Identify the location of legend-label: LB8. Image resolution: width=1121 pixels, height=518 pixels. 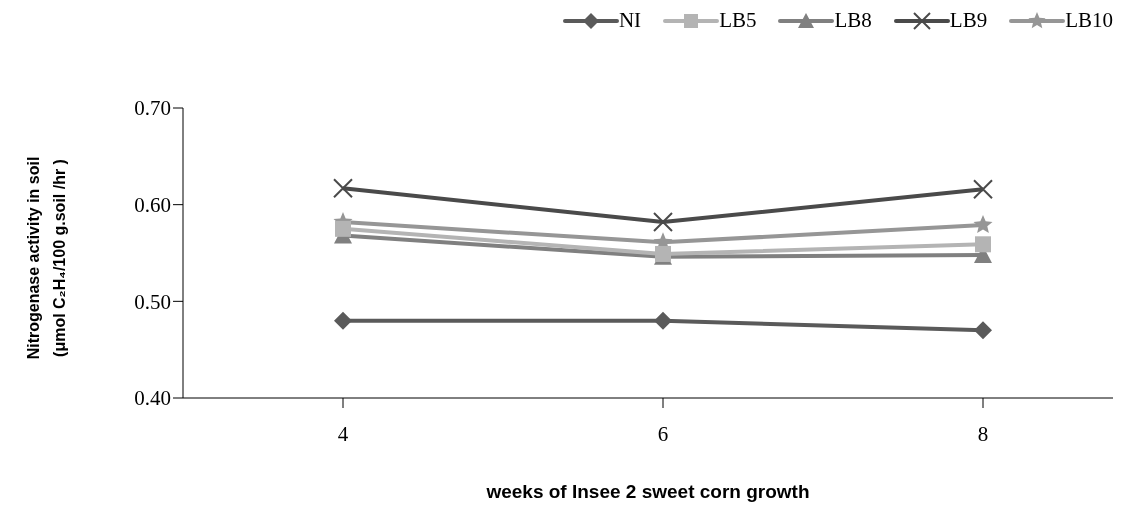
(853, 20).